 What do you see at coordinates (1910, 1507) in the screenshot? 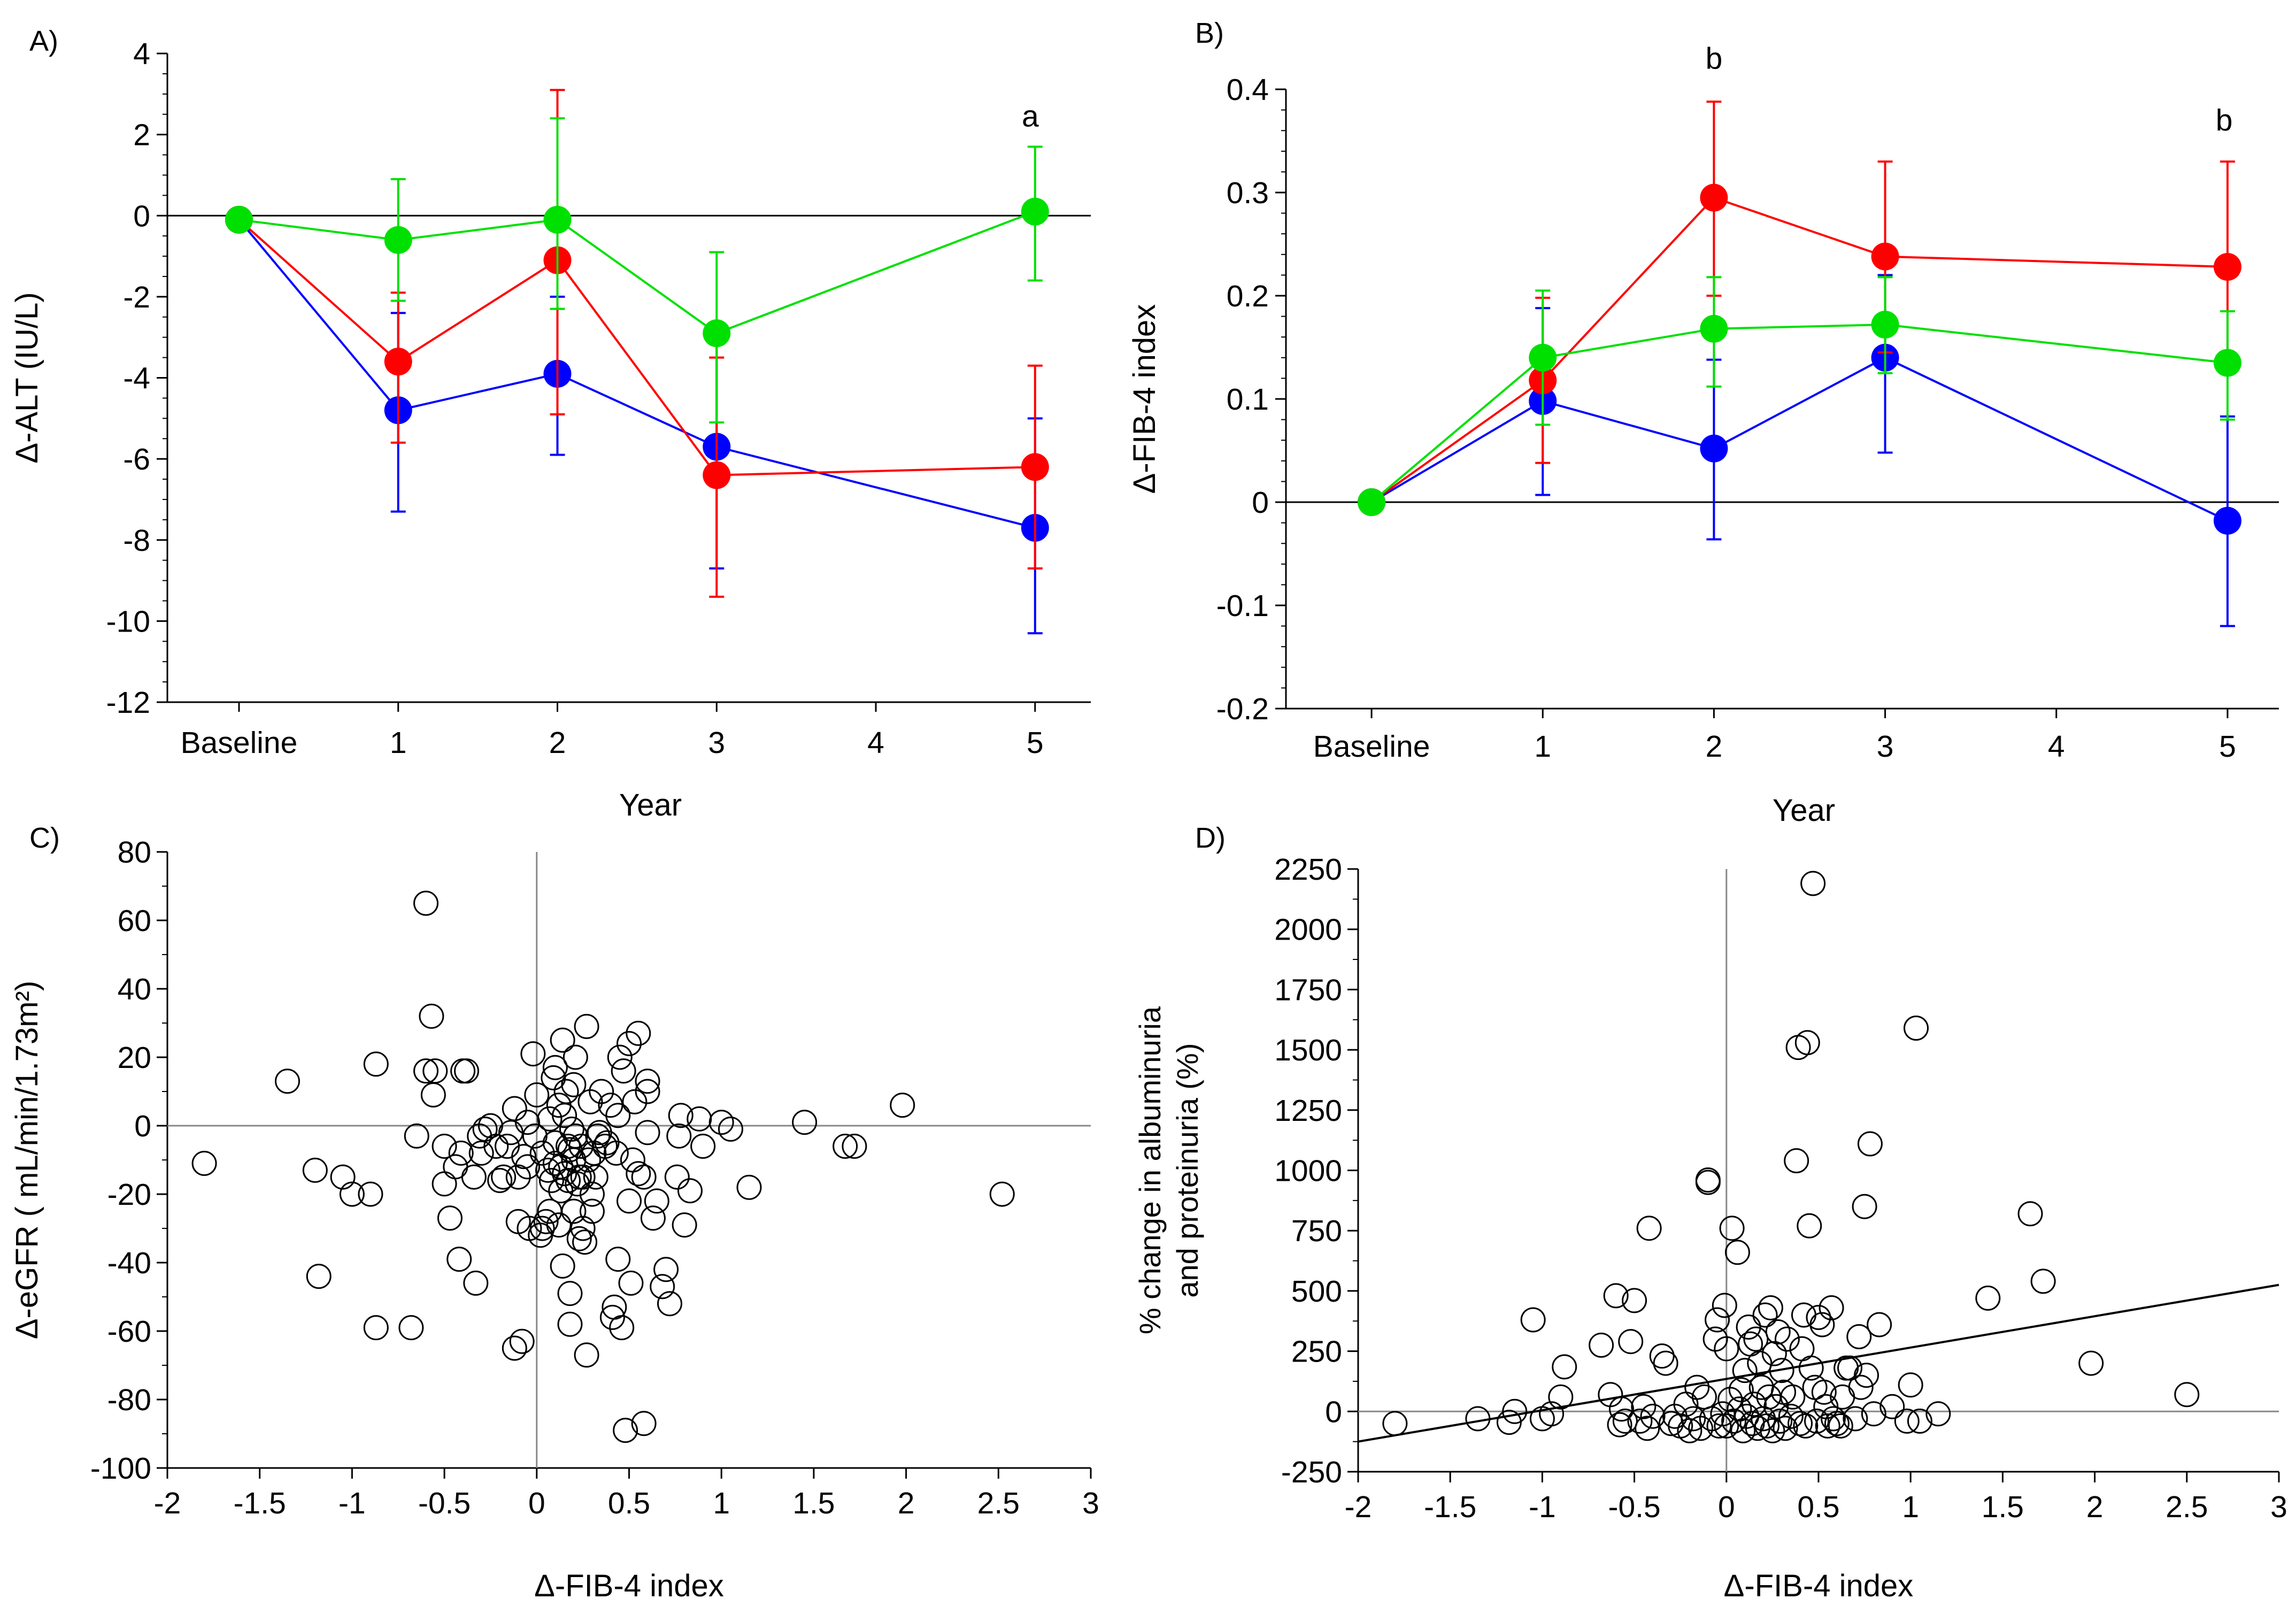
I see `x-tick-label: 1` at bounding box center [1910, 1507].